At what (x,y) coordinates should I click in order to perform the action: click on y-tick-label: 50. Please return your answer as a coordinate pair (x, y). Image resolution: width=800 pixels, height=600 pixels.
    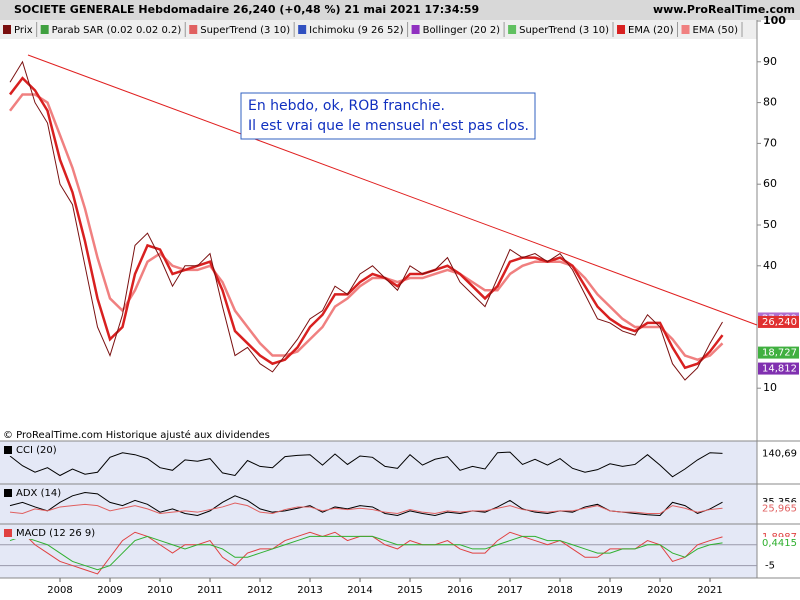
    Looking at the image, I should click on (770, 224).